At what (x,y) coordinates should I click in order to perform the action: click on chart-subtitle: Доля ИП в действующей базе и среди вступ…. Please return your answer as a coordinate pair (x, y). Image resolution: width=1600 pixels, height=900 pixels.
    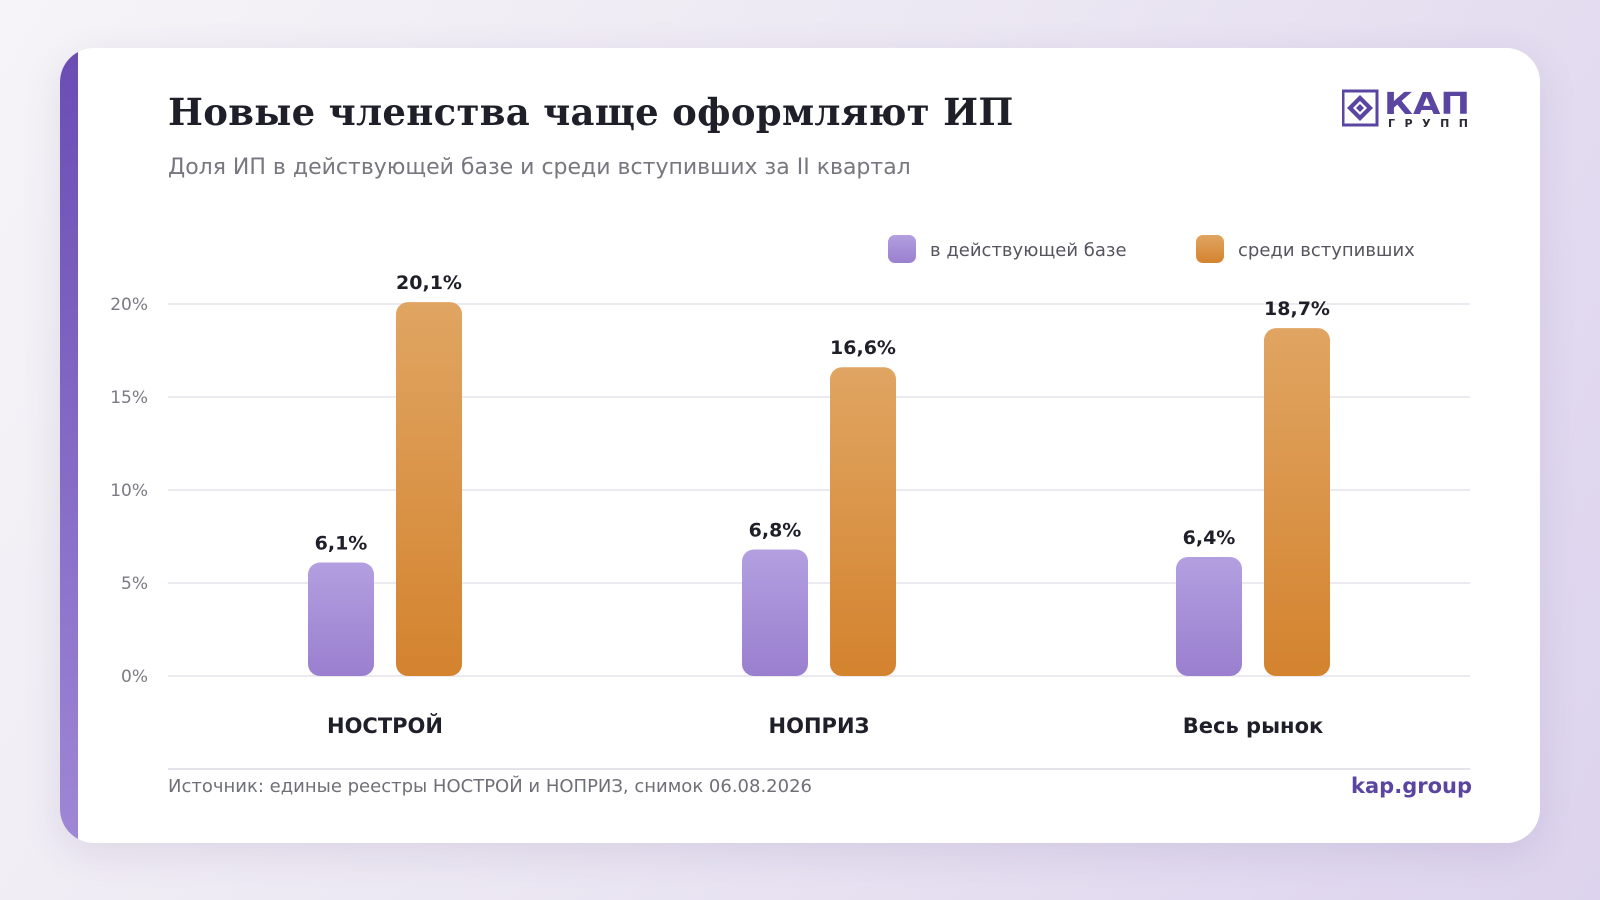
    Looking at the image, I should click on (539, 167).